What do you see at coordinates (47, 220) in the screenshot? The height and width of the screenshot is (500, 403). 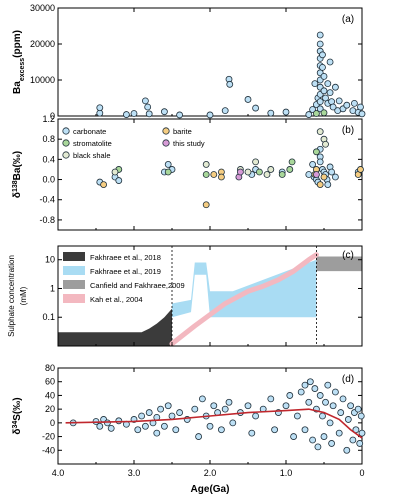 I see `y-tick-label: -0.8` at bounding box center [47, 220].